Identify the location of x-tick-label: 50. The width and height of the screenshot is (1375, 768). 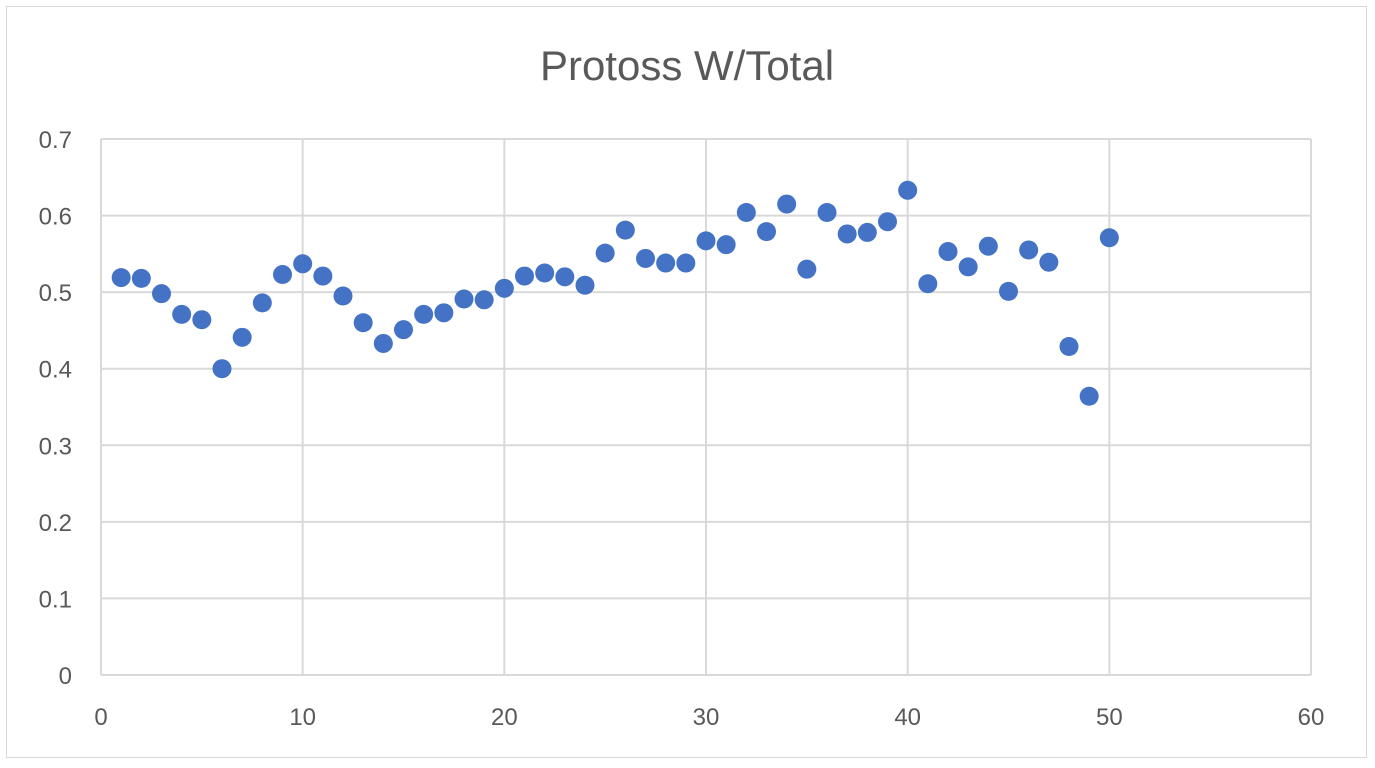
(1109, 717).